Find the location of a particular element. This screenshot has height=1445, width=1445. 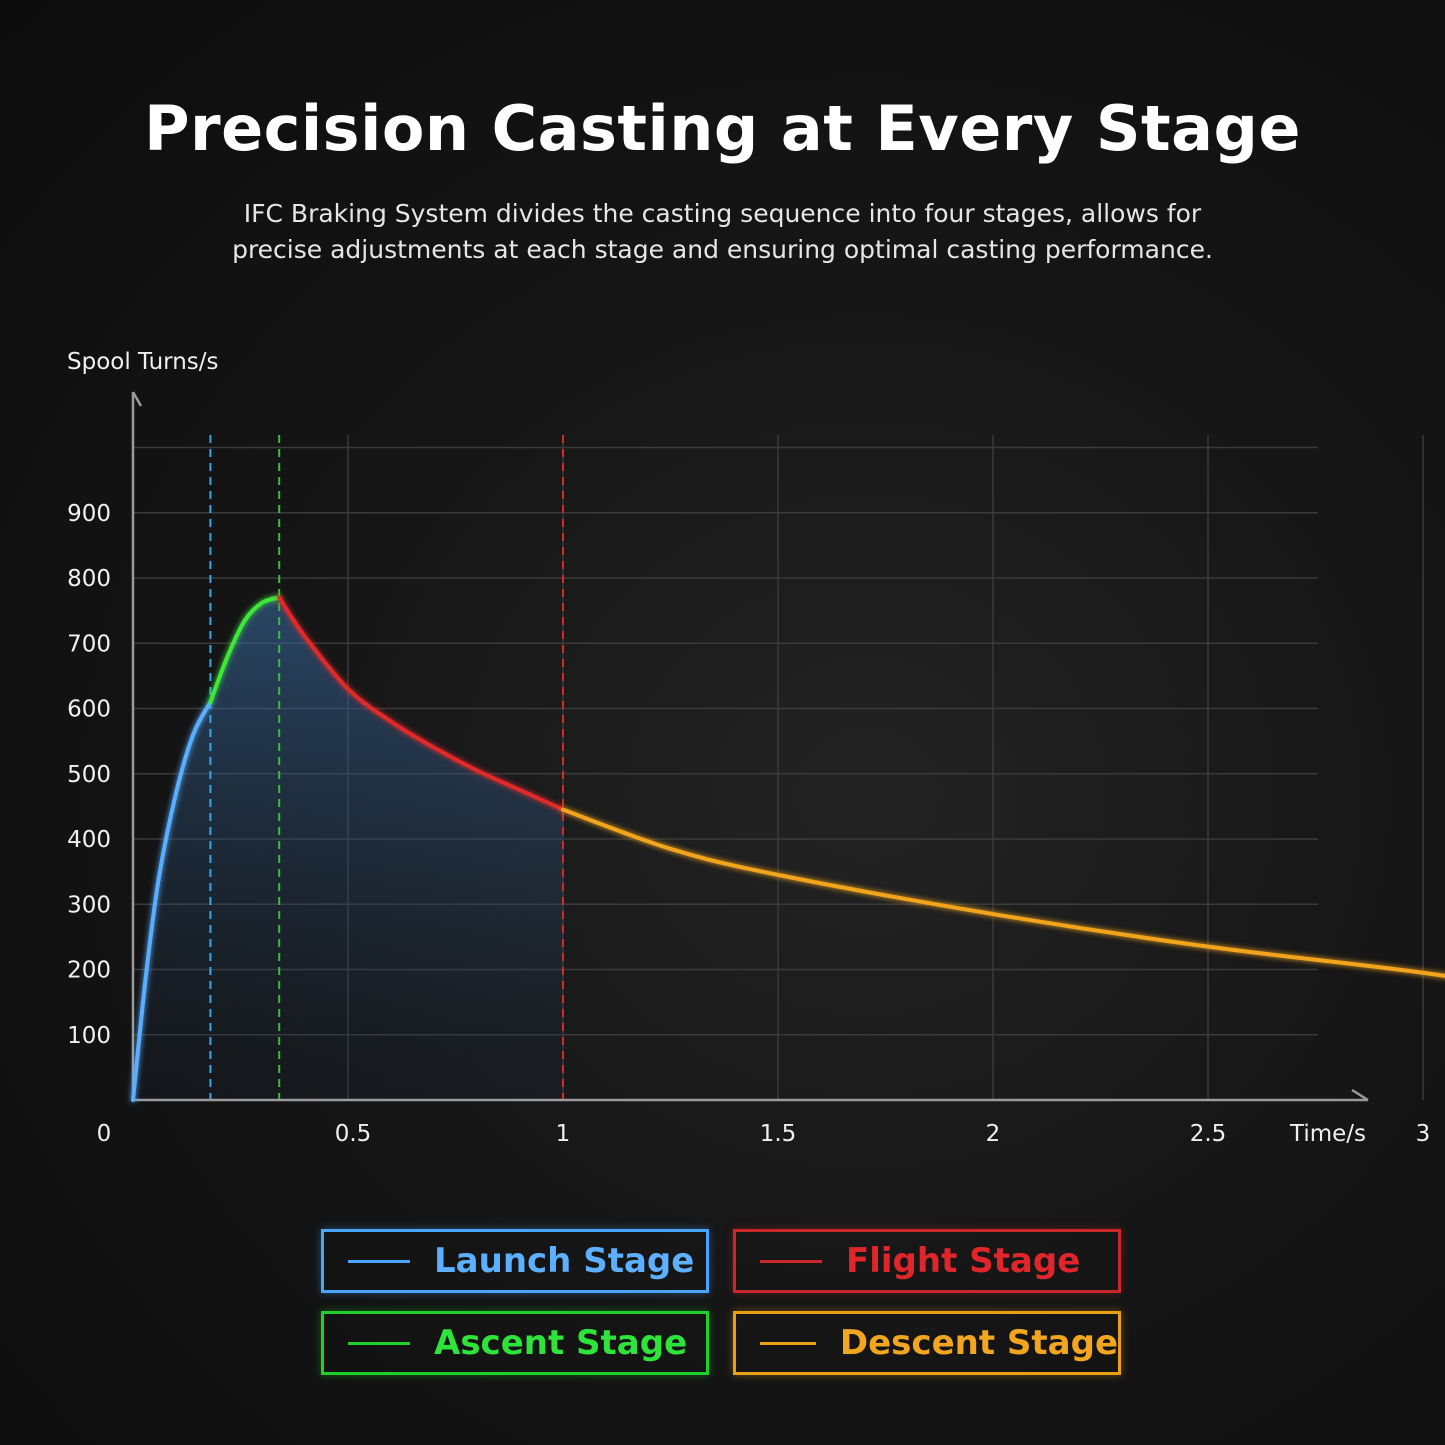

x-tick-label: 0.5 is located at coordinates (353, 1134).